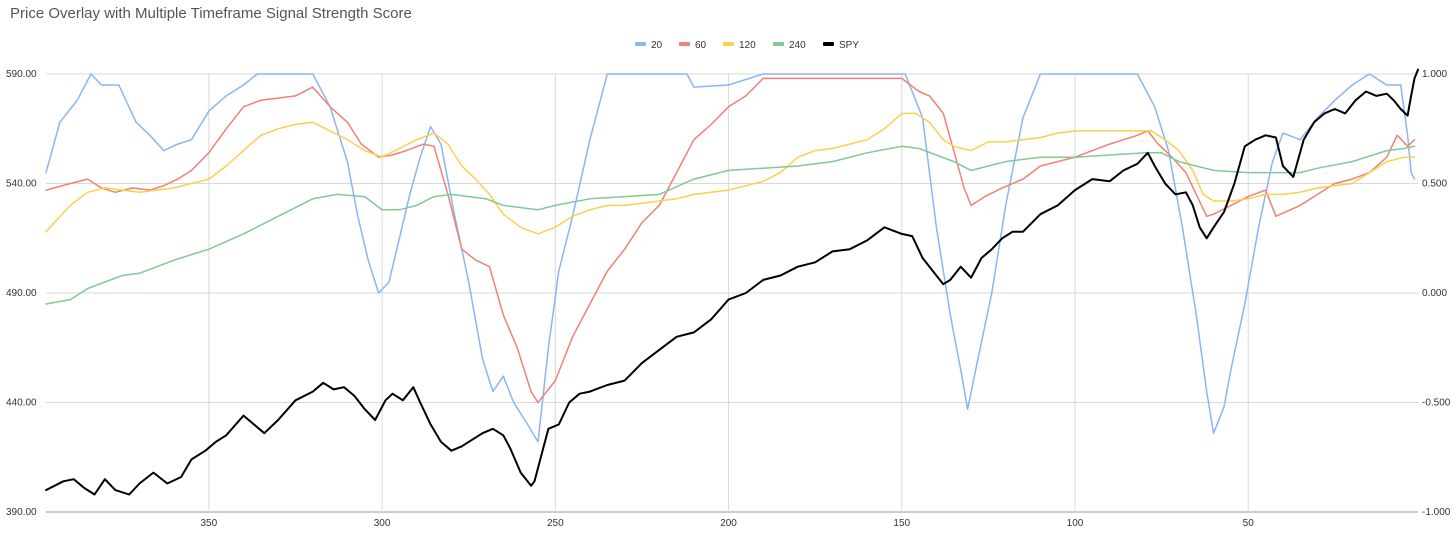 The image size is (1456, 534). What do you see at coordinates (1434, 293) in the screenshot?
I see `y-right-tick-label: 0.000` at bounding box center [1434, 293].